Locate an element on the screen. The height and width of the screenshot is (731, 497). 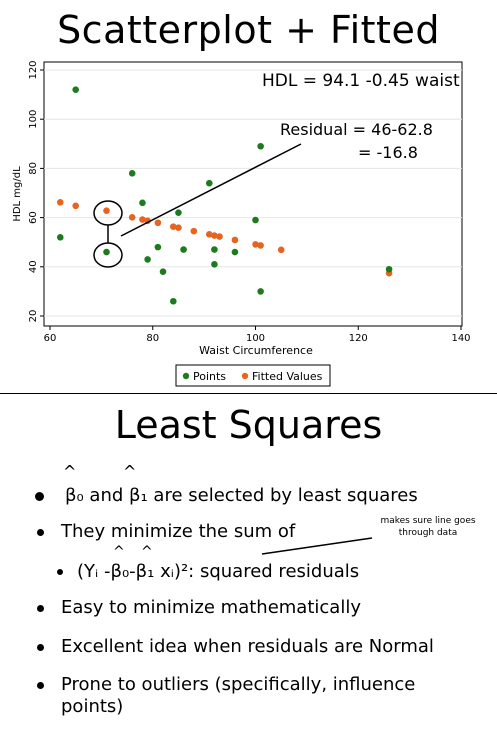
y-tick-label: 20 is located at coordinates (33, 316).